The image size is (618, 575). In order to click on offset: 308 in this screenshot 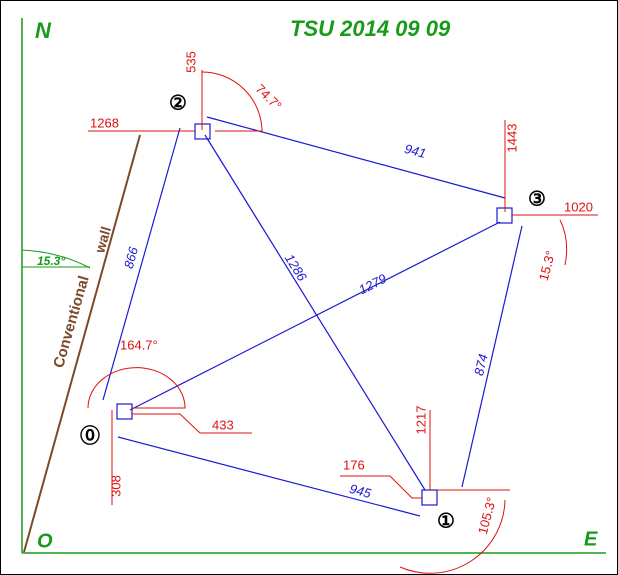, I will do `click(115, 486)`.